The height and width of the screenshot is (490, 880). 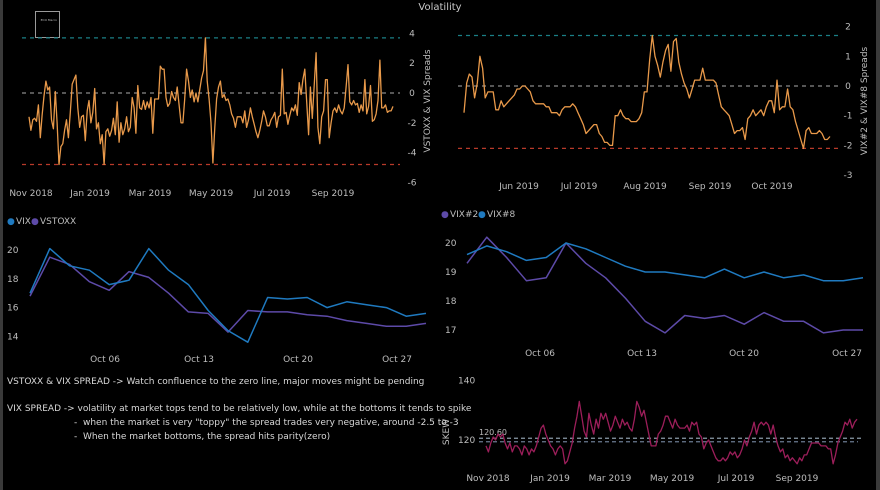 What do you see at coordinates (665, 262) in the screenshot?
I see `vix8-series-line` at bounding box center [665, 262].